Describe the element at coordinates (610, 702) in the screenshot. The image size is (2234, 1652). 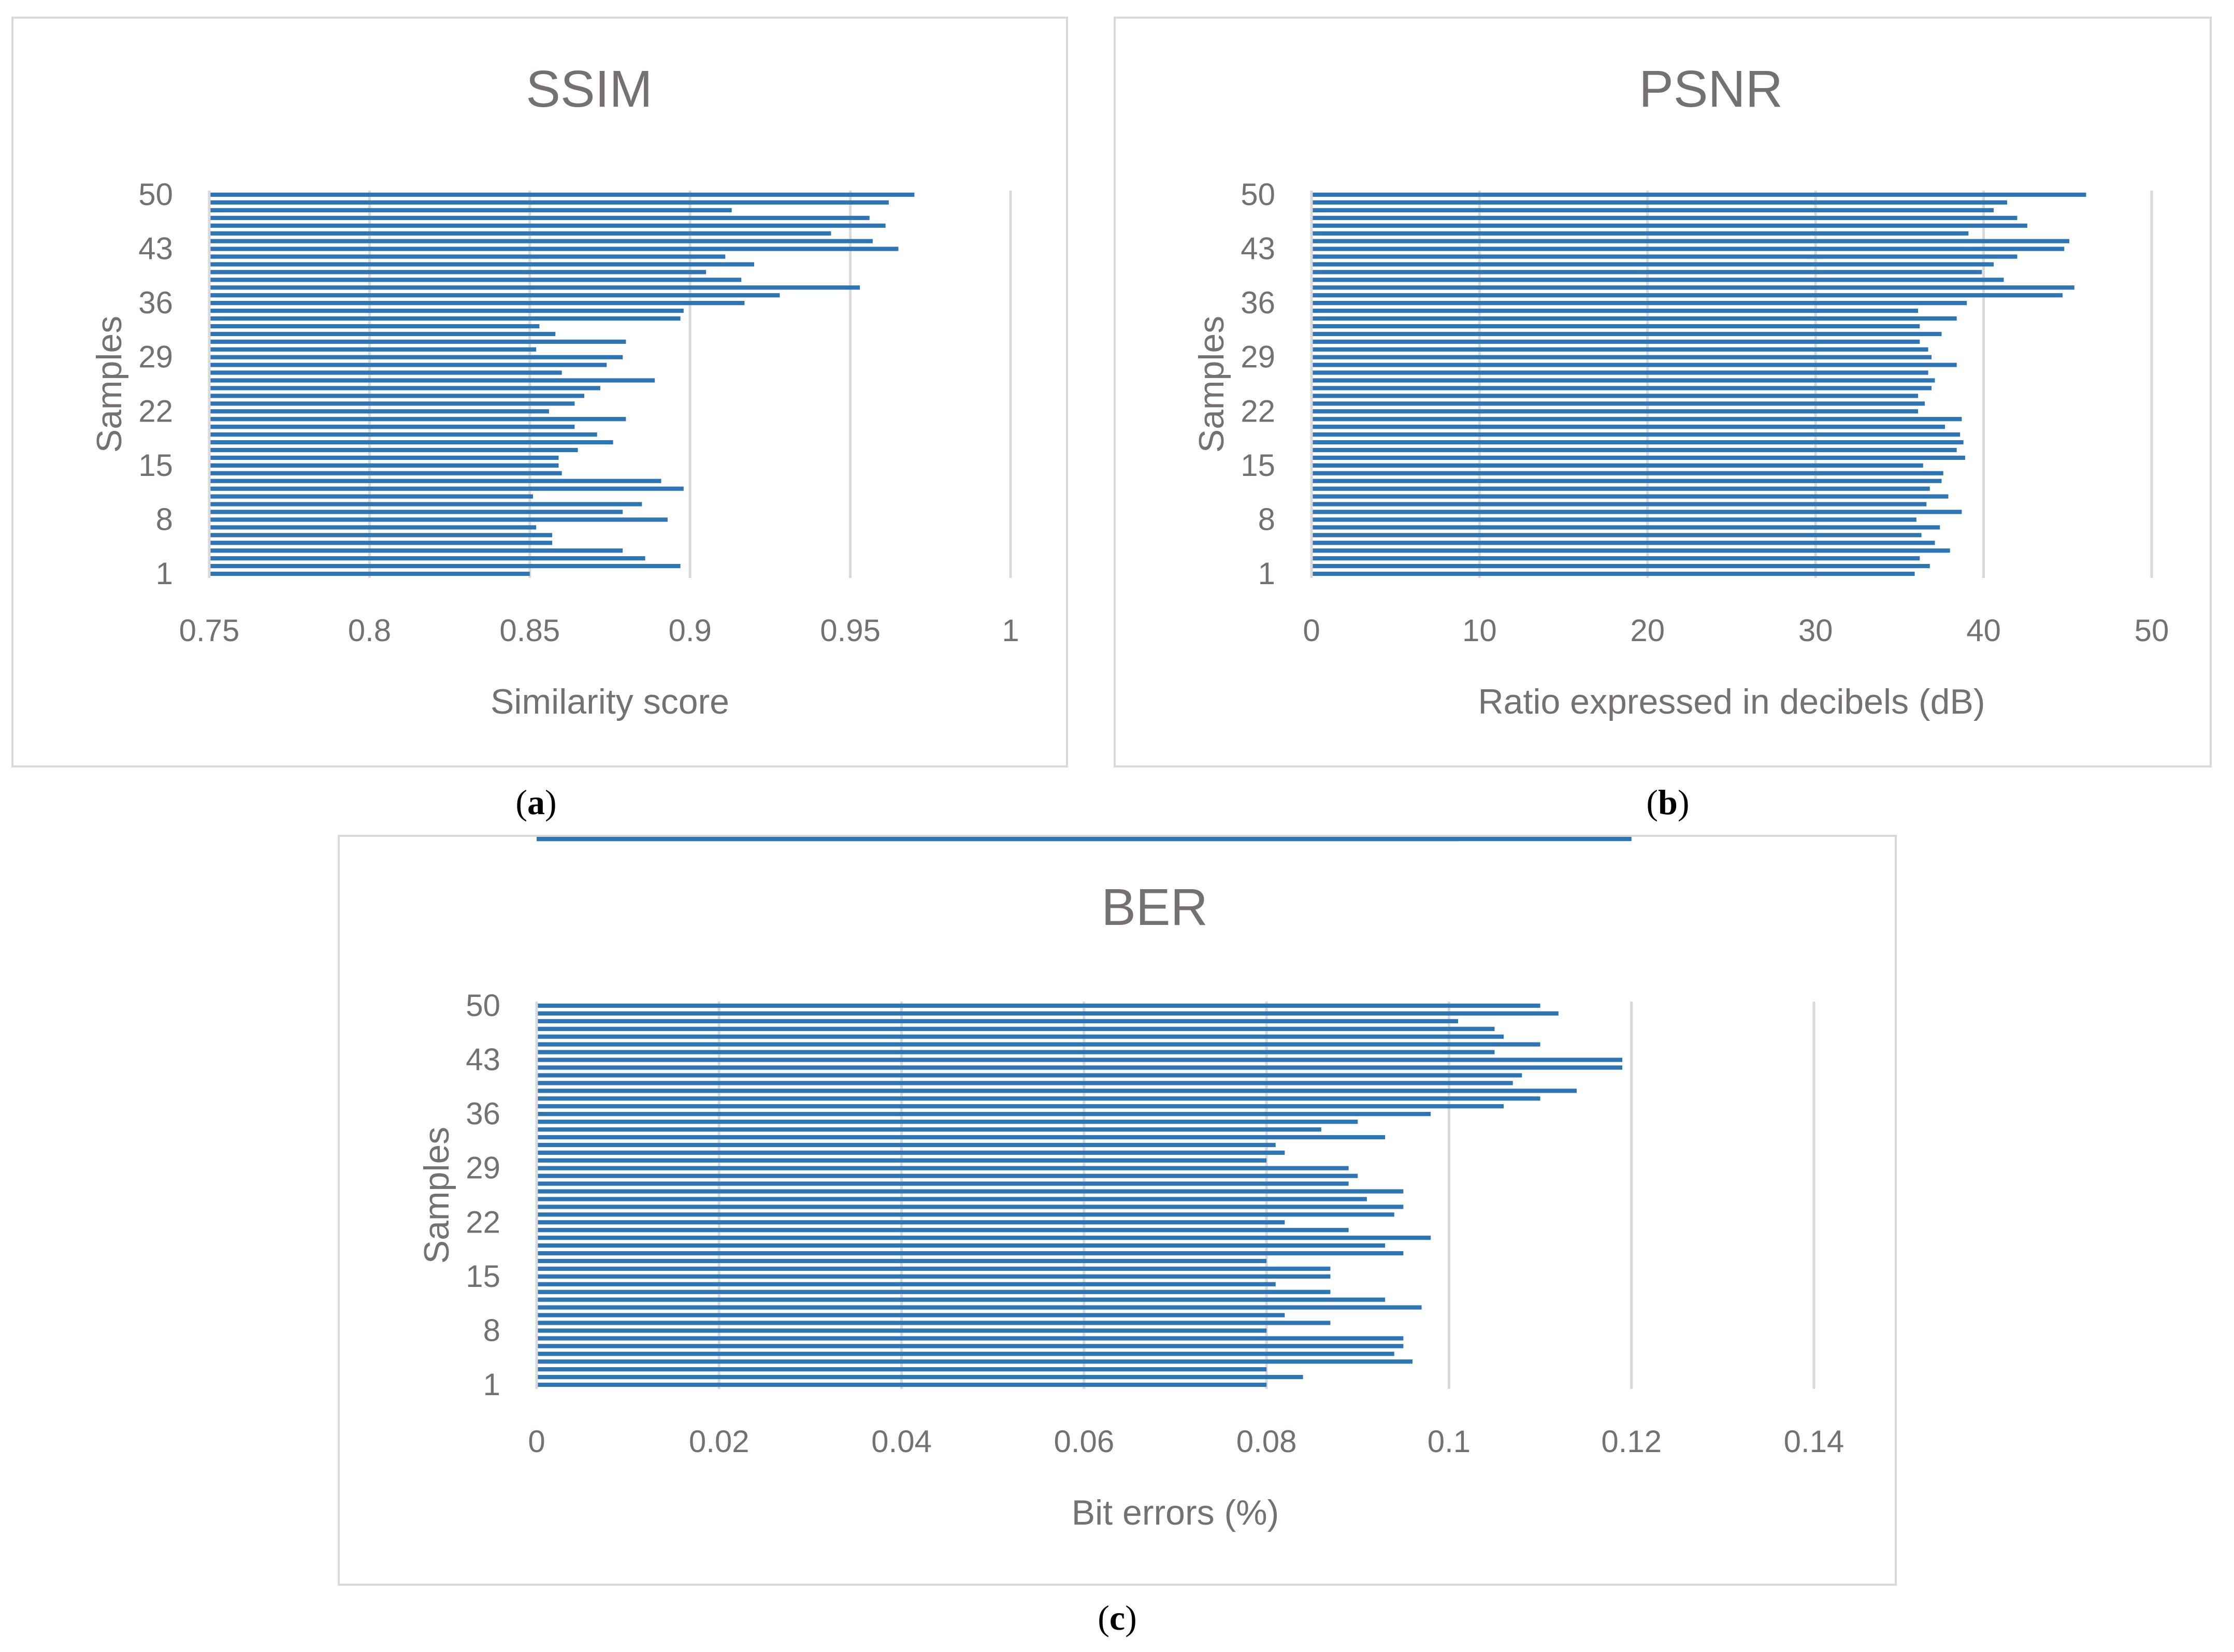
I see `x-axis-label: Similarity score` at that location.